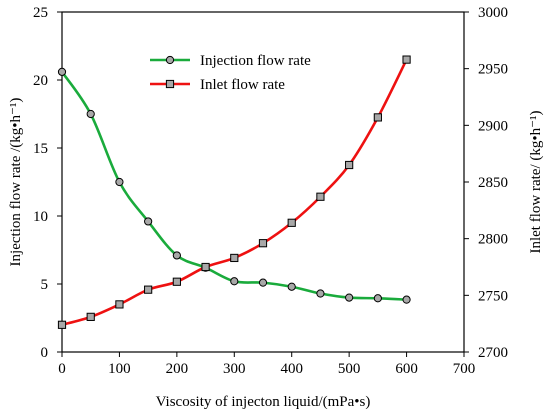 The image size is (550, 416). What do you see at coordinates (170, 60) in the screenshot?
I see `legend-marker-injection` at bounding box center [170, 60].